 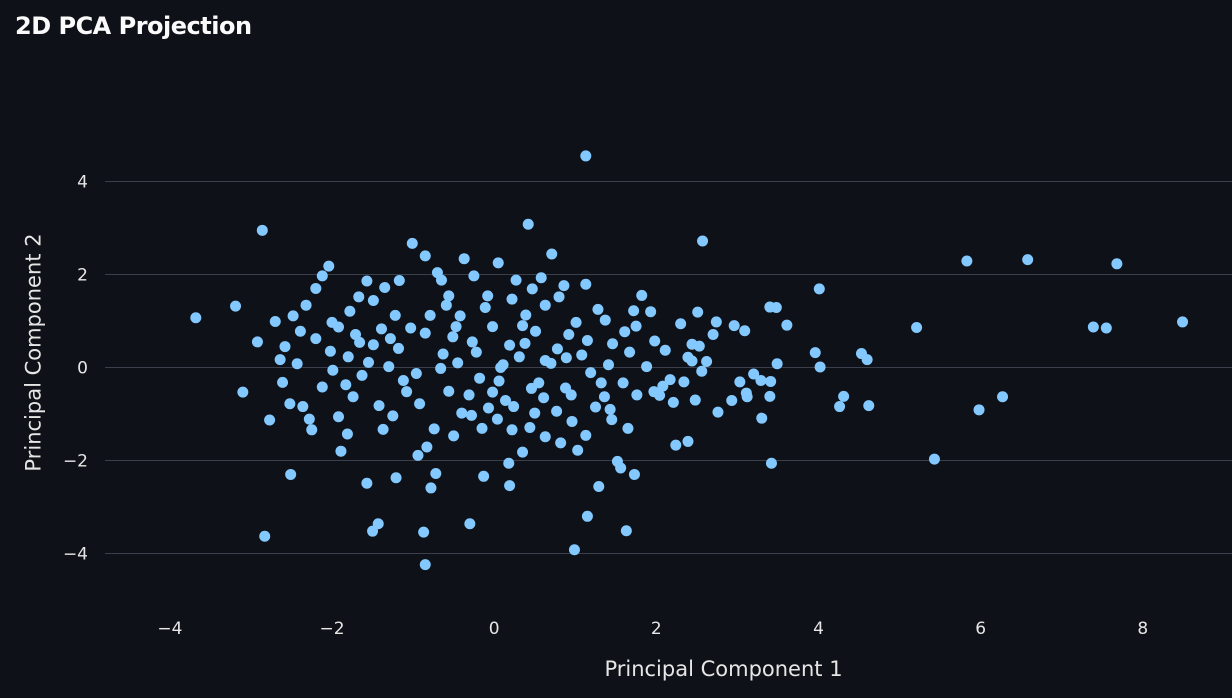 What do you see at coordinates (818, 629) in the screenshot?
I see `x-tick-label: 4` at bounding box center [818, 629].